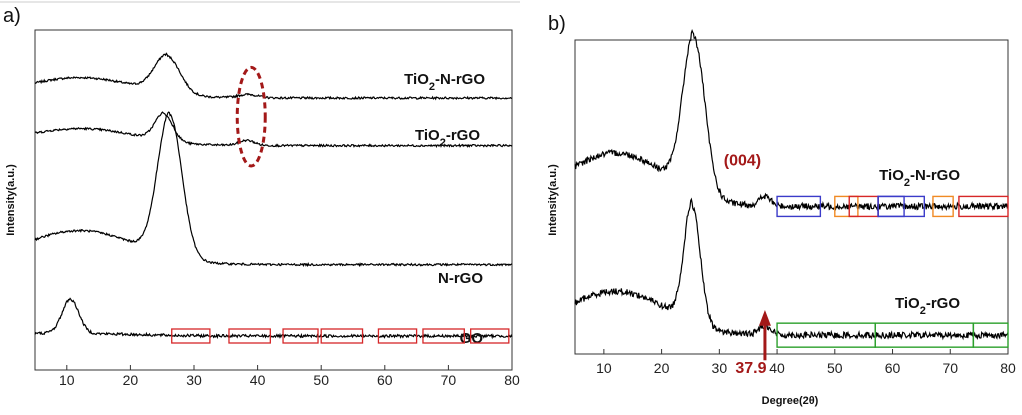 The height and width of the screenshot is (415, 1022). What do you see at coordinates (273, 318) in the screenshot?
I see `series-line-go` at bounding box center [273, 318].